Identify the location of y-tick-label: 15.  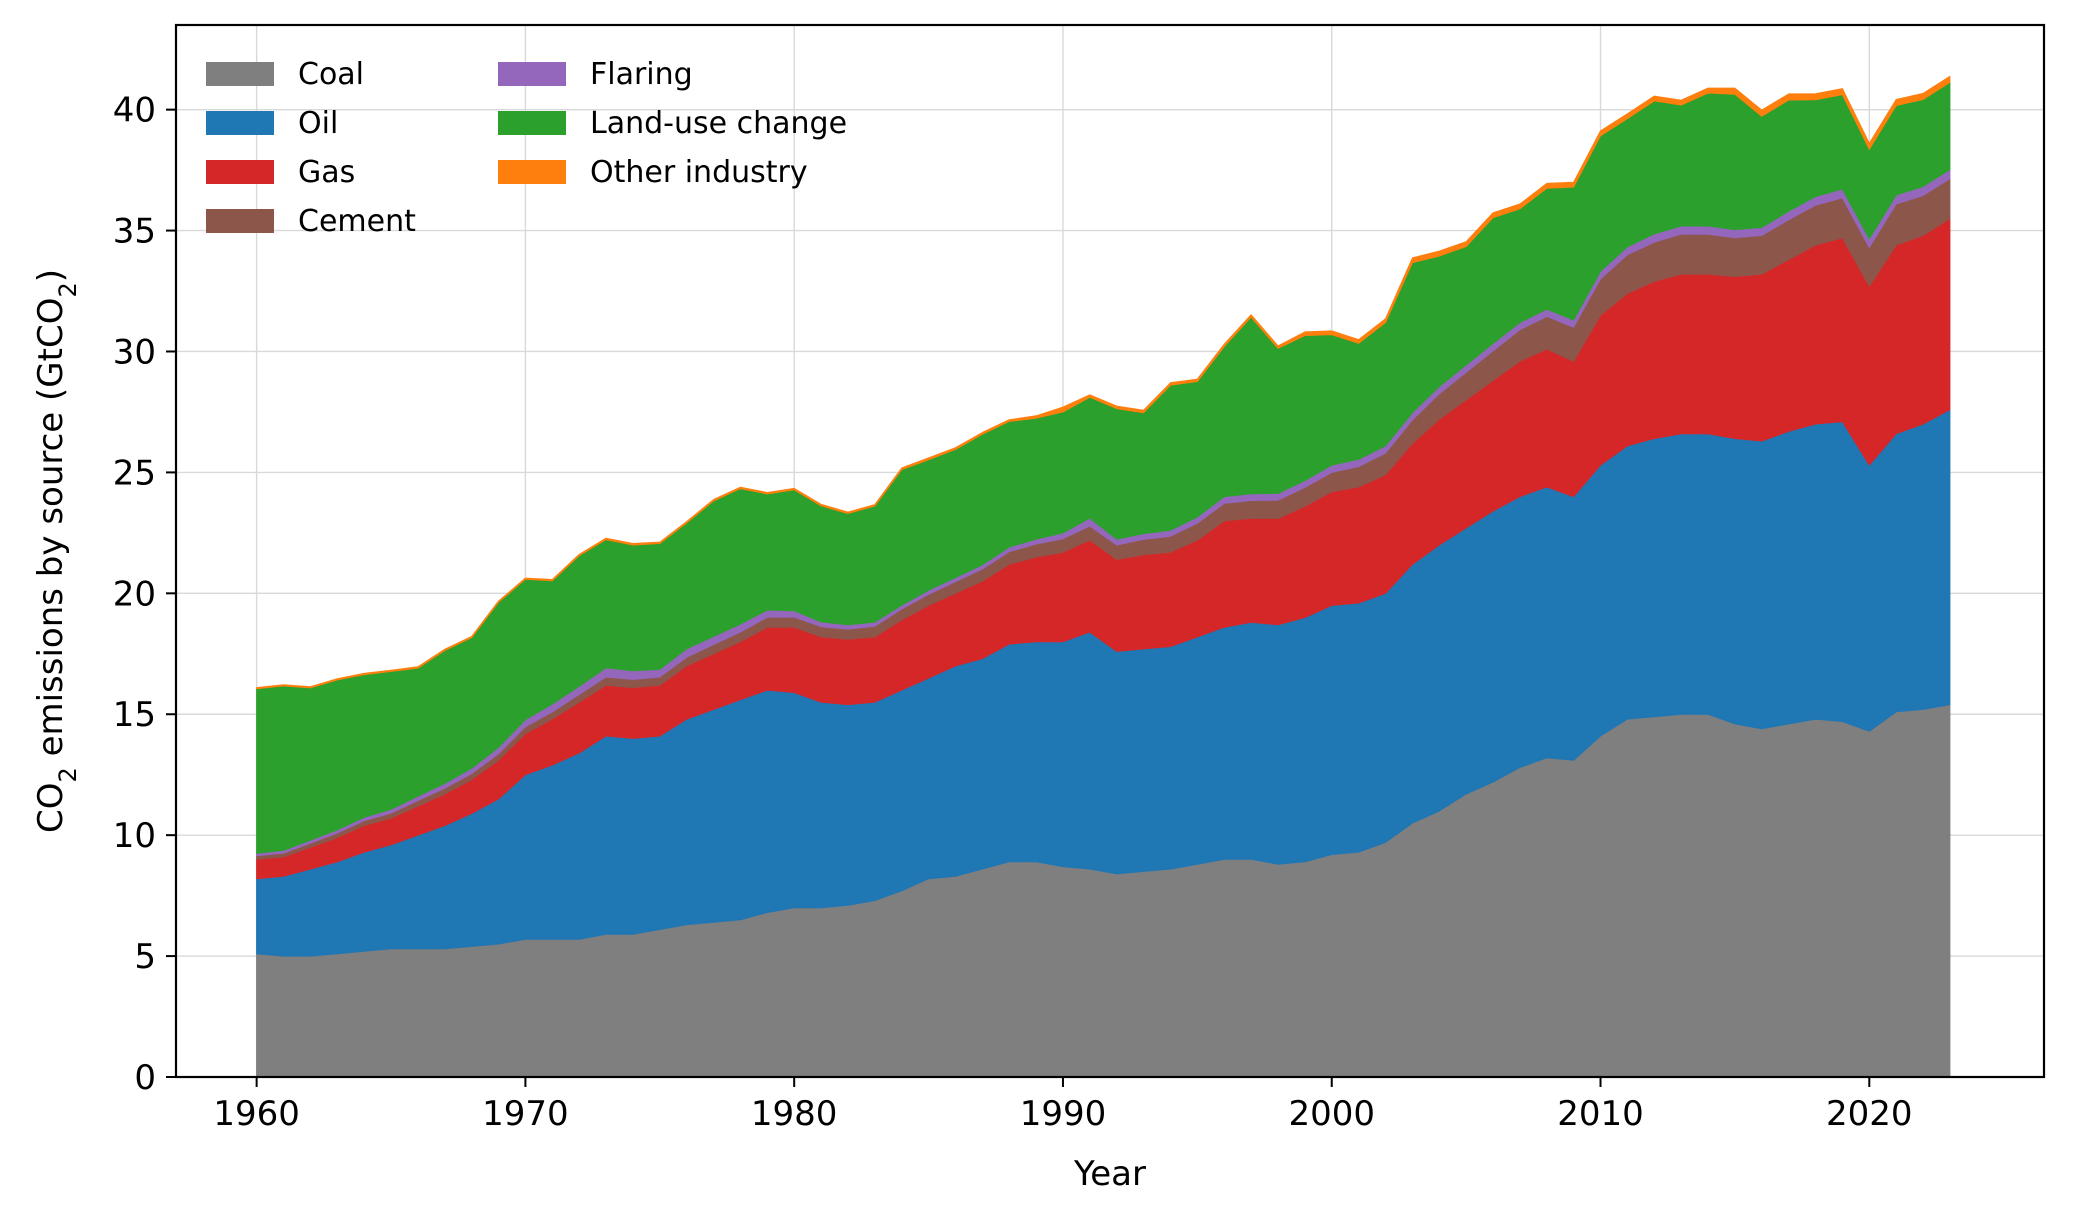
(134, 715).